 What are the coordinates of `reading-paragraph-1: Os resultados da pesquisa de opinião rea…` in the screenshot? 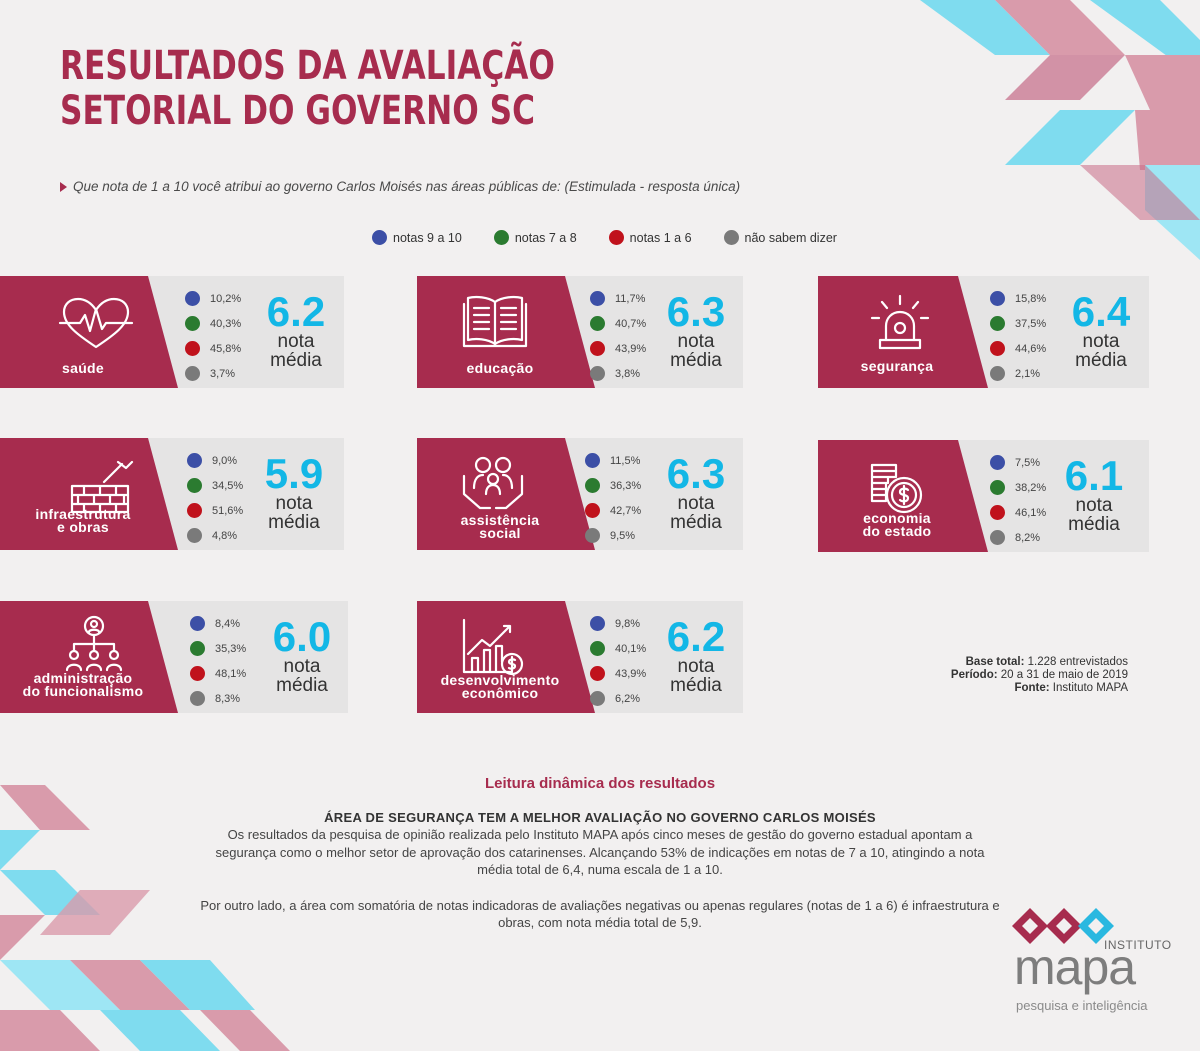 It's located at (600, 852).